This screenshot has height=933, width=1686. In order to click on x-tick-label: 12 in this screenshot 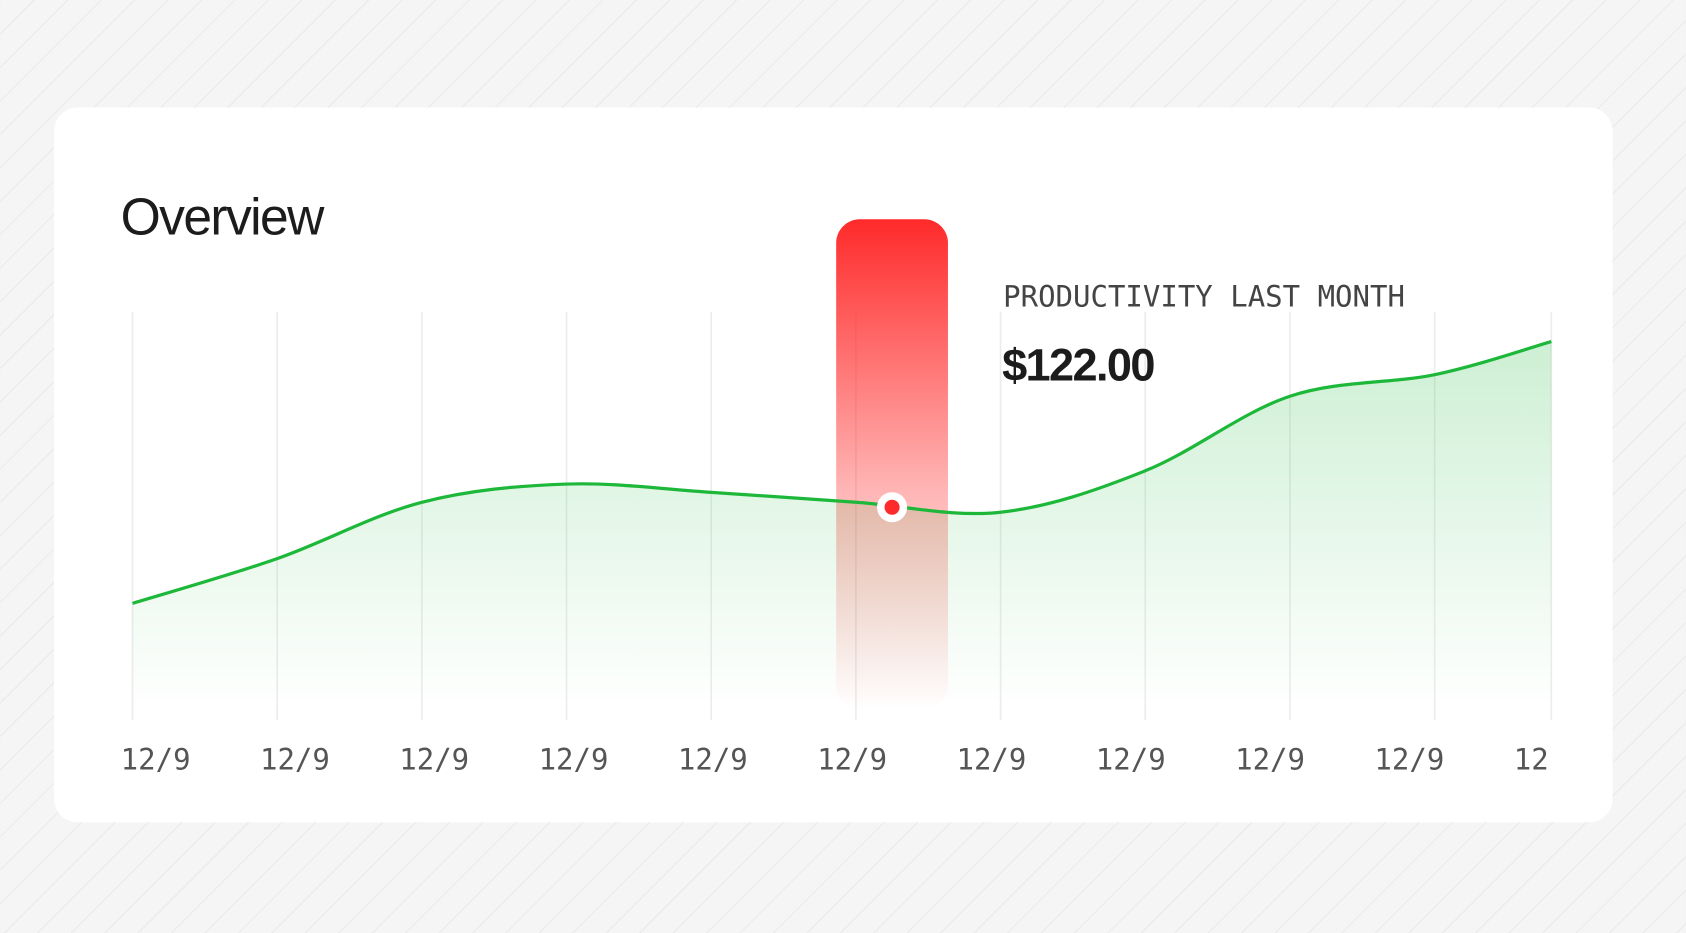, I will do `click(1531, 760)`.